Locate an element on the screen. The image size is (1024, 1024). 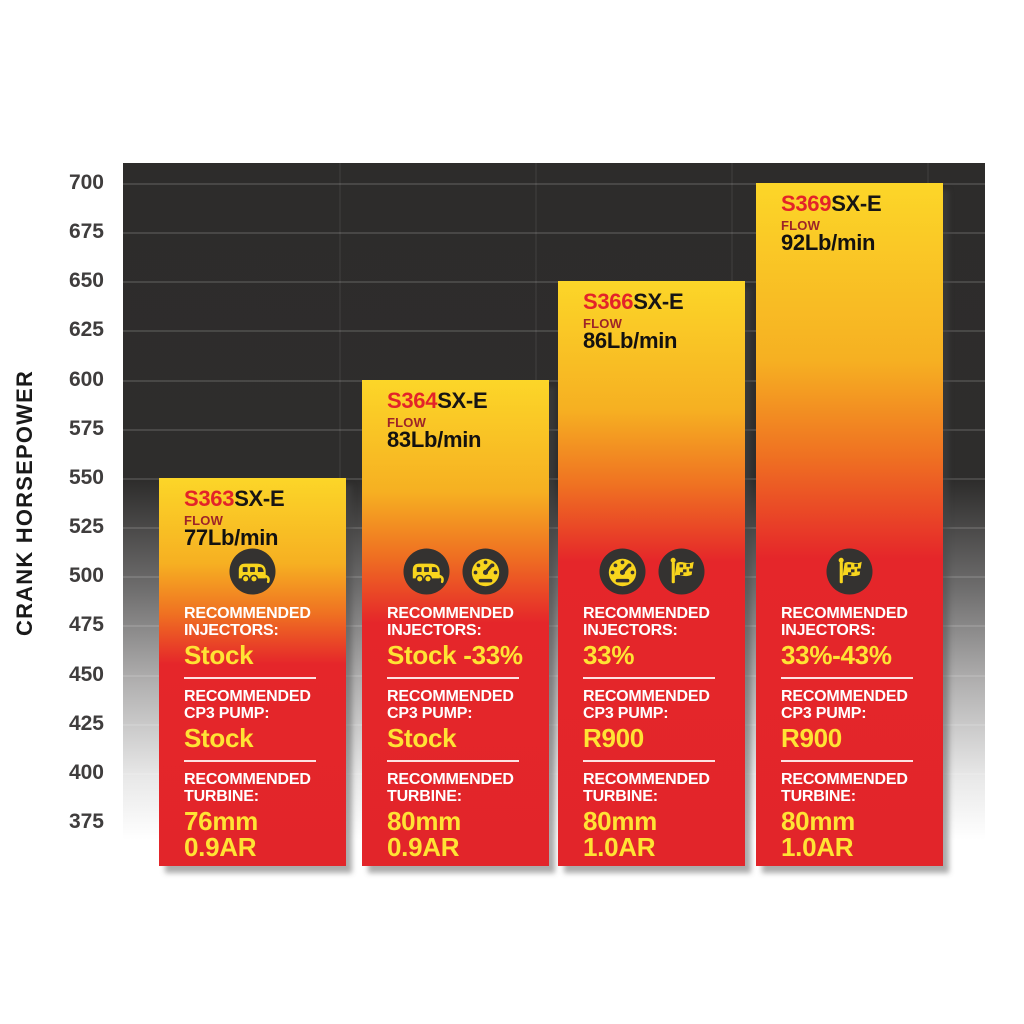
y-tick-label: 475 is located at coordinates (86, 625).